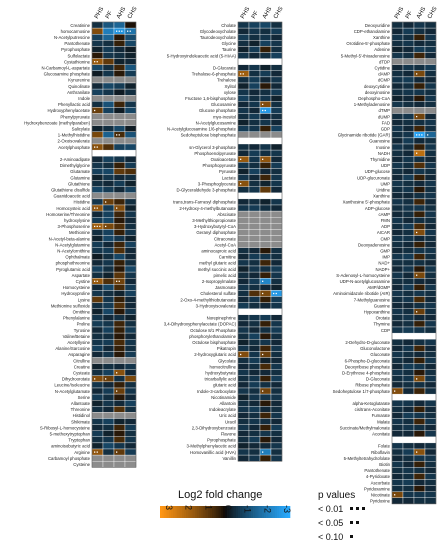 The width and height of the screenshot is (443, 550). What do you see at coordinates (341, 516) in the screenshot?
I see `pvalue-legend: p values < 0.01 < 0.05 < 0.10` at bounding box center [341, 516].